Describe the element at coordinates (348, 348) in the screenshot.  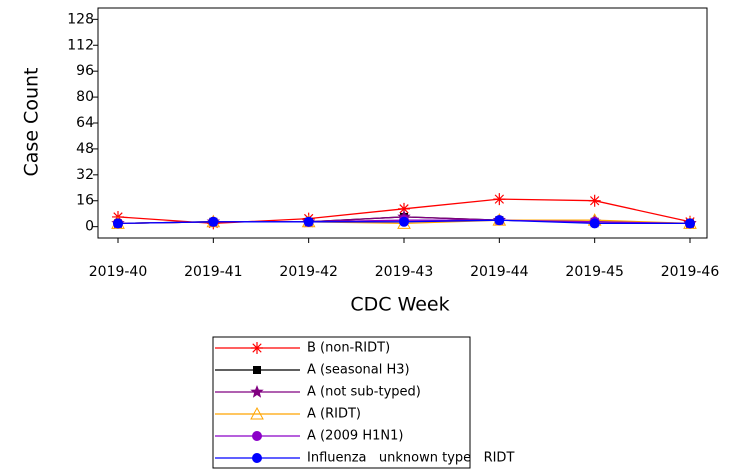
I see `legend-label: B (non-RIDT)` at that location.